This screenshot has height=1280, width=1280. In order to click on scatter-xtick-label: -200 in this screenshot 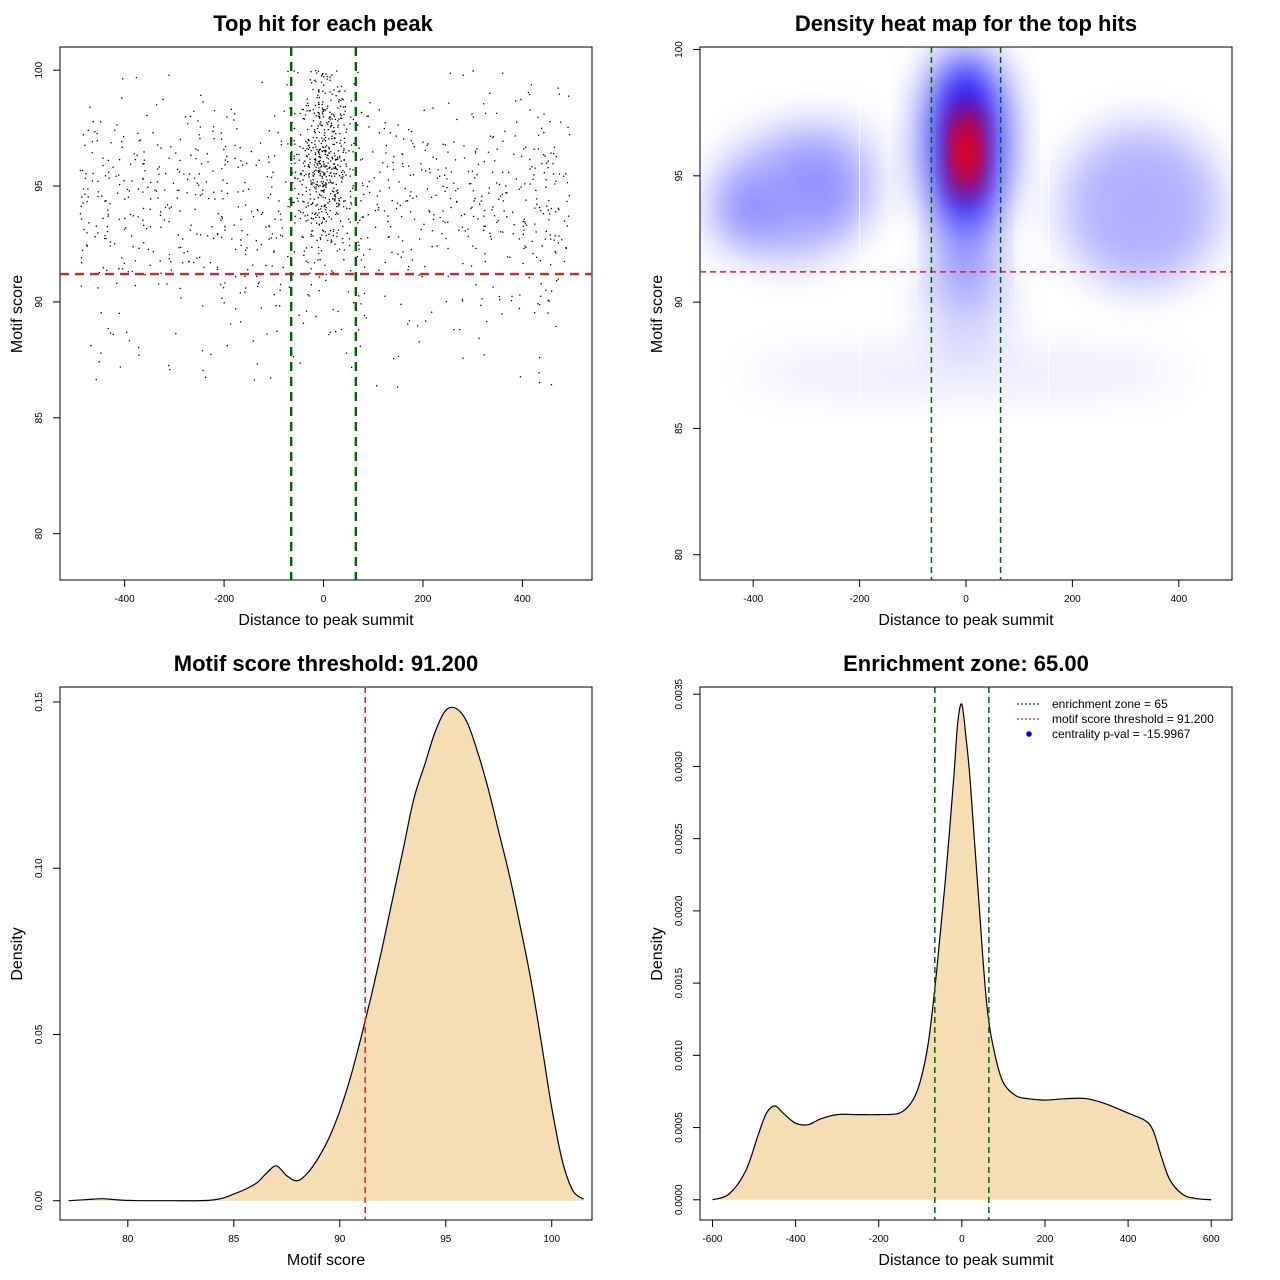, I will do `click(224, 599)`.